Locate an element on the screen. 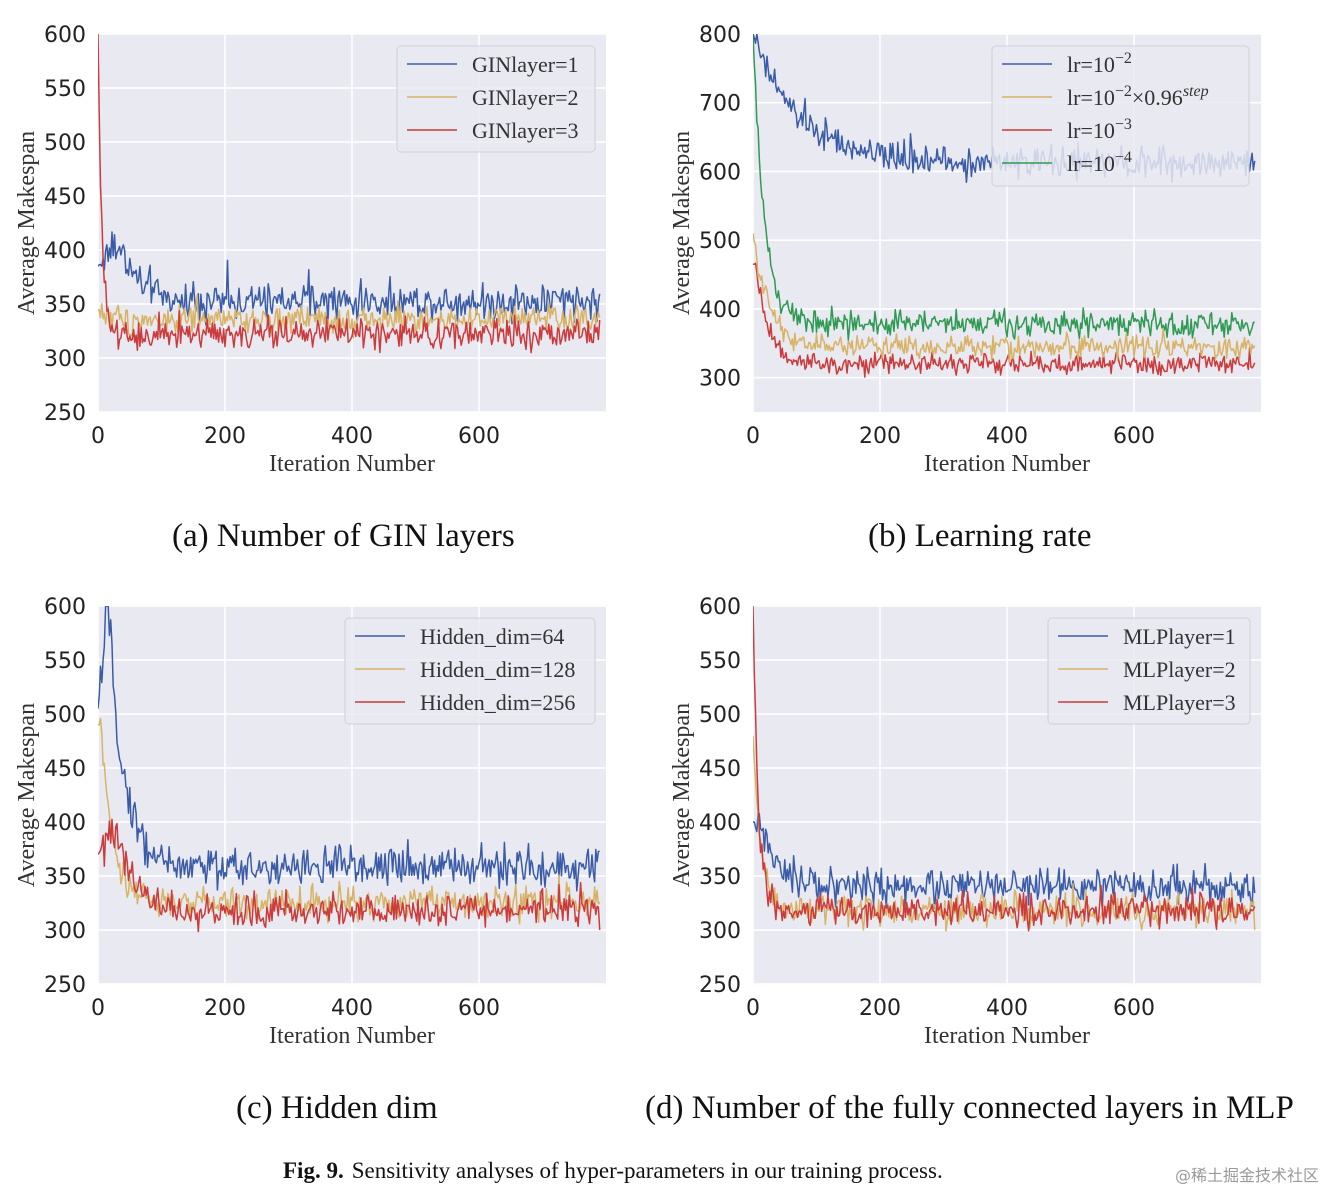 The height and width of the screenshot is (1190, 1340). caption-b: (b) Learning rate is located at coordinates (980, 536).